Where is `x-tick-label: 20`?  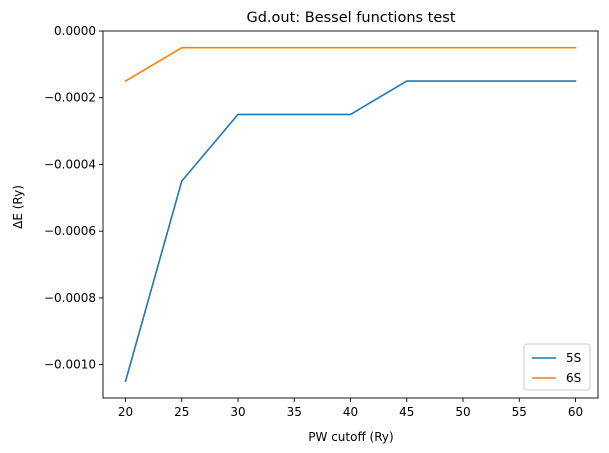
x-tick-label: 20 is located at coordinates (125, 412).